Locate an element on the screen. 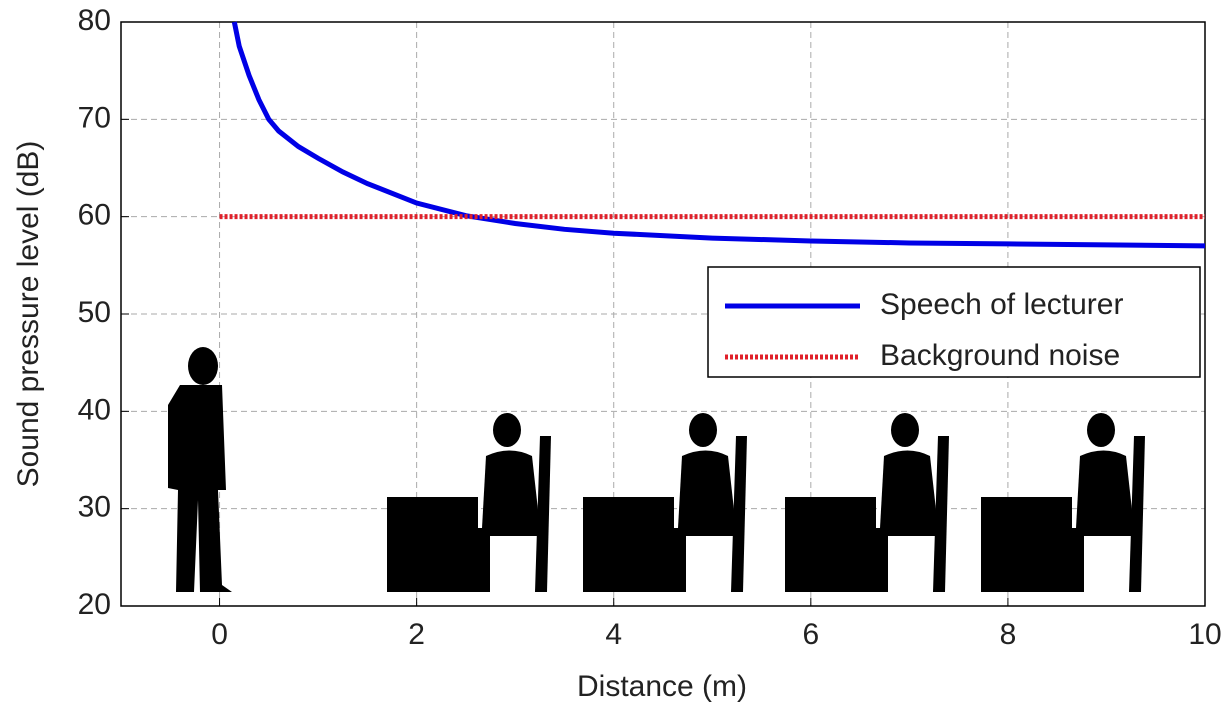 The height and width of the screenshot is (712, 1231). legend-label: Background noise is located at coordinates (1000, 355).